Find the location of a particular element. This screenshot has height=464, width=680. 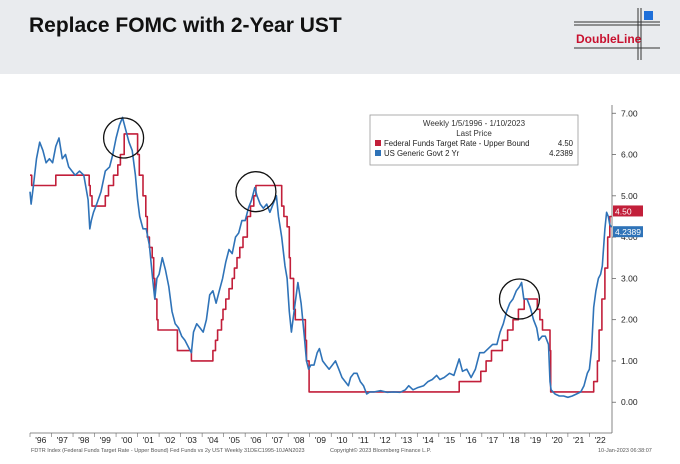

x-tick-label: '21 is located at coordinates (578, 440).